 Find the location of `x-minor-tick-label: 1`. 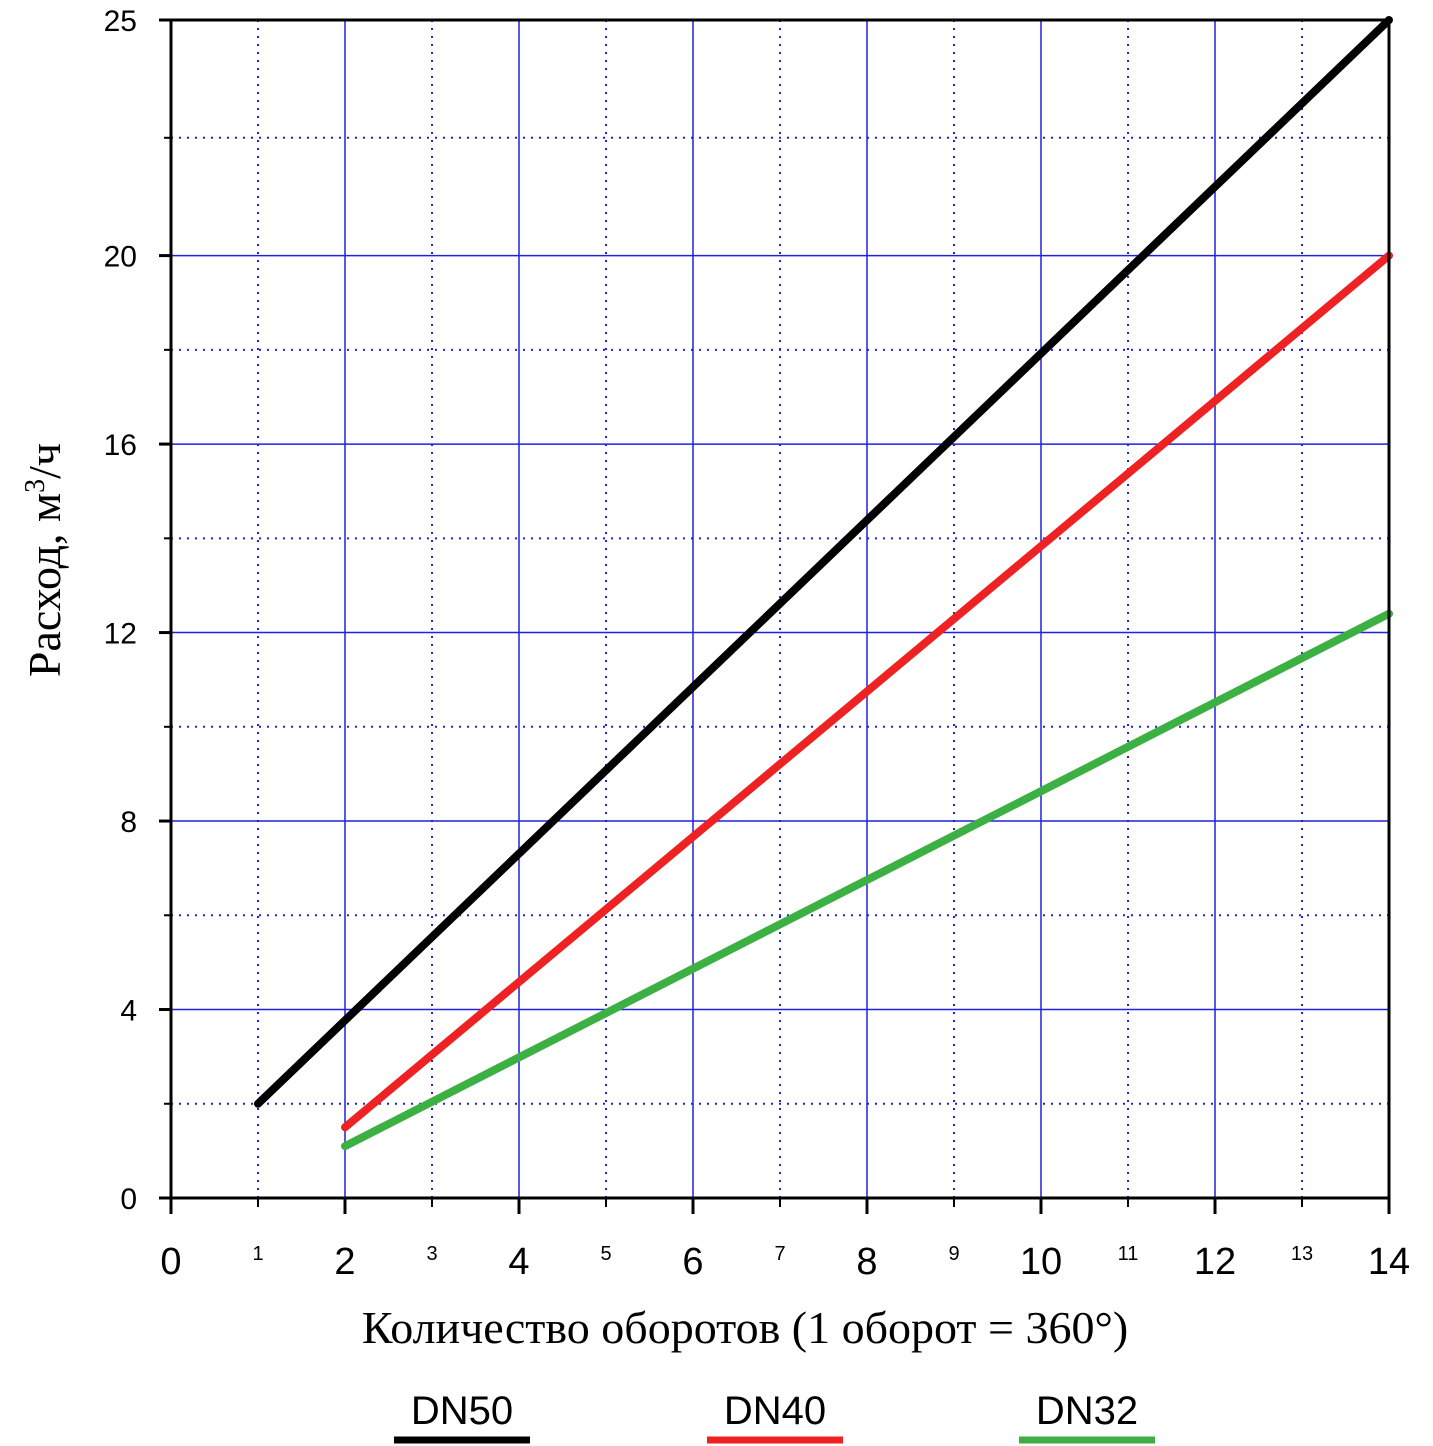

x-minor-tick-label: 1 is located at coordinates (257, 1254).